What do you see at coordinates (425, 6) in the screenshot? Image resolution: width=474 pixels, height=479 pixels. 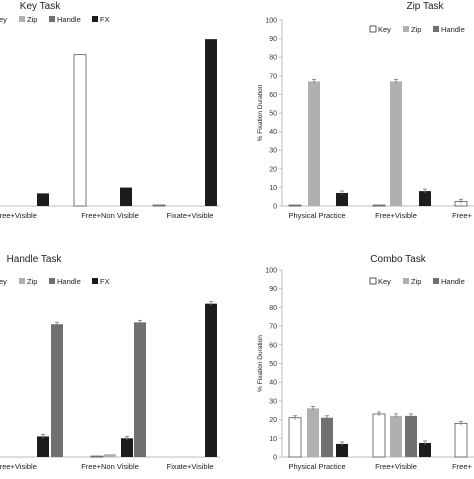 I see `panel-title: Zip Task` at bounding box center [425, 6].